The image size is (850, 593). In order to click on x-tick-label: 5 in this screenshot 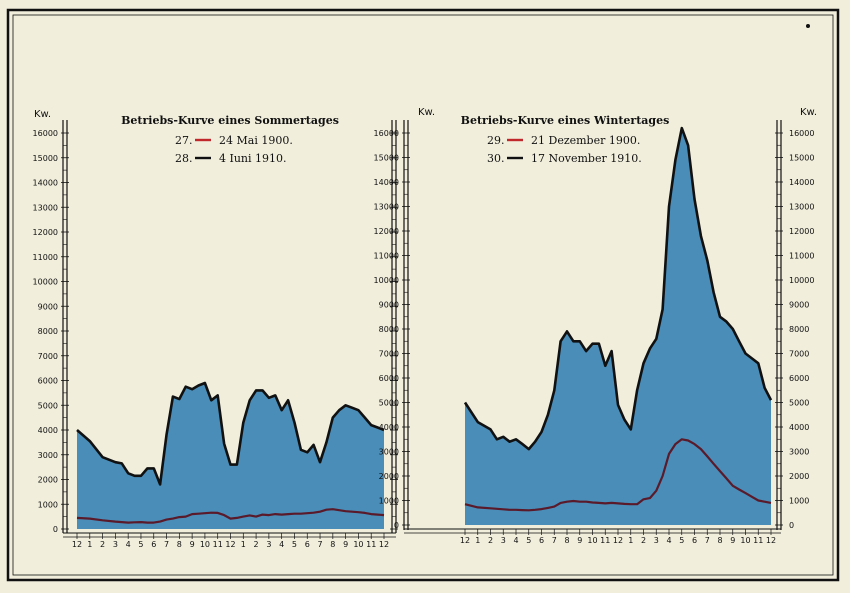, I will do `click(294, 544)`.